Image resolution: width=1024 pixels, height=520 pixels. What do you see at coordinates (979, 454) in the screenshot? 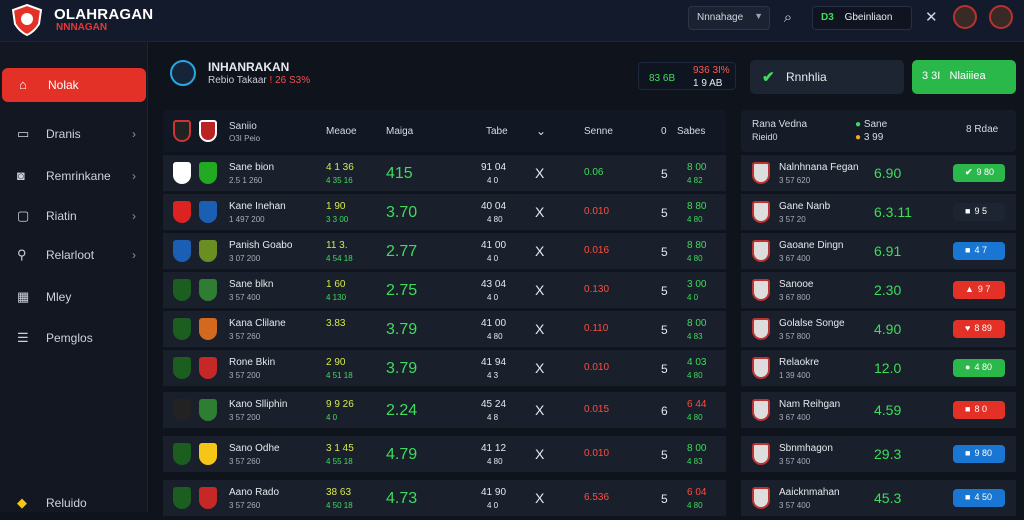
I see `odd-pill: ■ 9 80` at bounding box center [979, 454].